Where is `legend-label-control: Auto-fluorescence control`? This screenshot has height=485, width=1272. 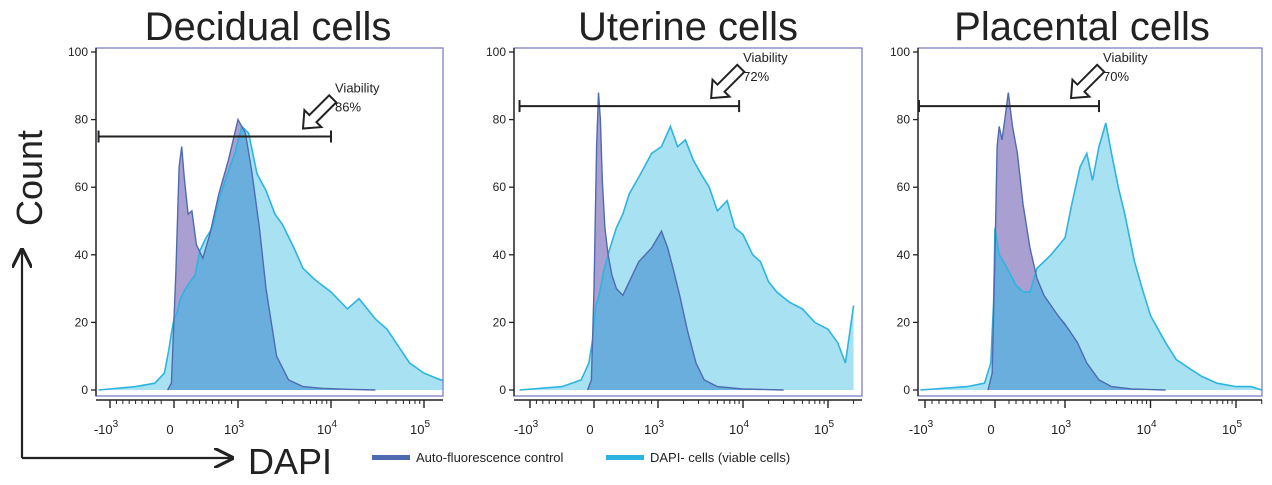 legend-label-control: Auto-fluorescence control is located at coordinates (490, 457).